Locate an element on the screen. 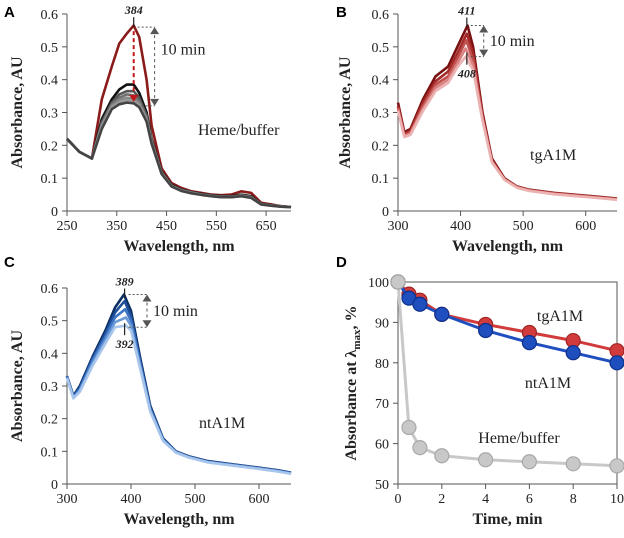 This screenshot has height=538, width=624. panel-letter-a: A is located at coordinates (9, 12).